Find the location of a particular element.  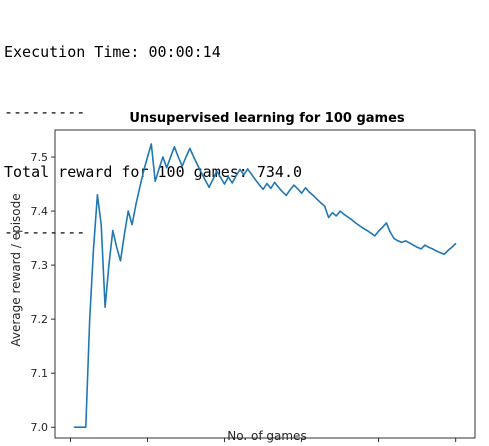

x-axis-ticks: 0 20 40 60 80 100 is located at coordinates (266, 442).